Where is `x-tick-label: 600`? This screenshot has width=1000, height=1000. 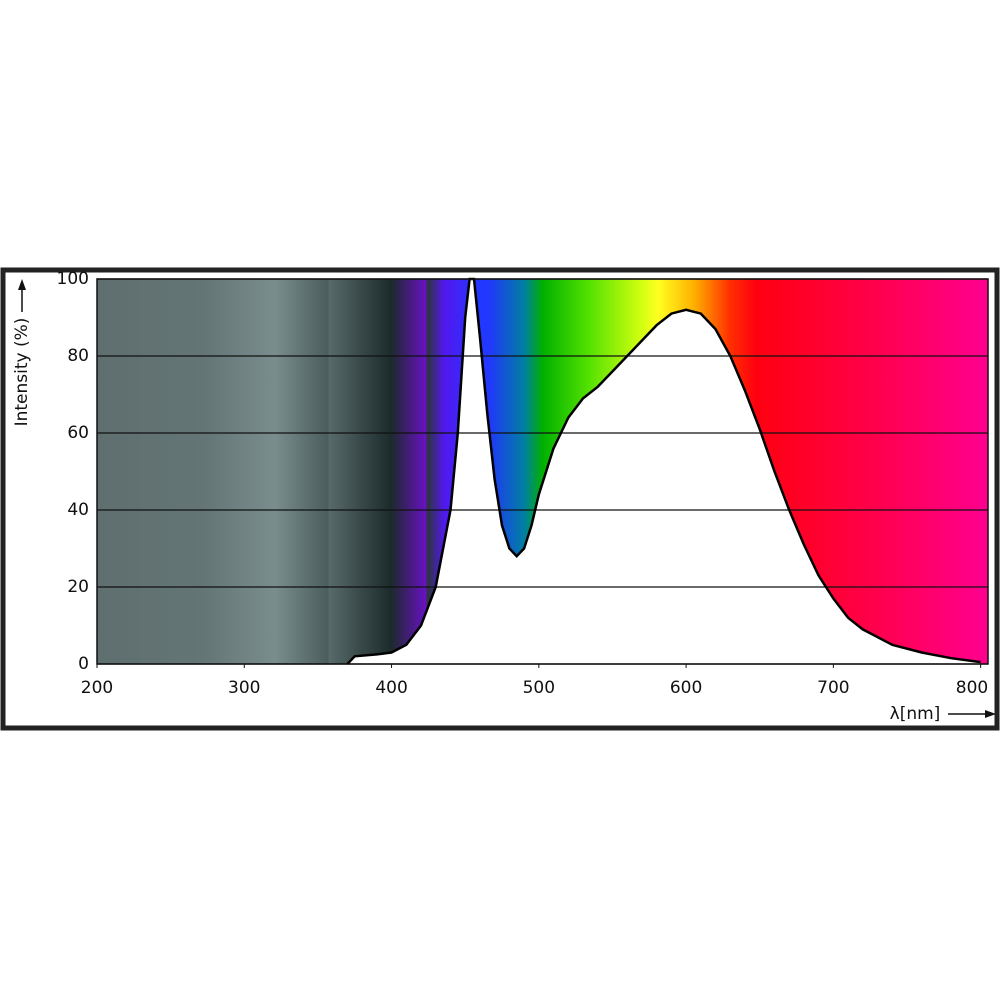 x-tick-label: 600 is located at coordinates (686, 688).